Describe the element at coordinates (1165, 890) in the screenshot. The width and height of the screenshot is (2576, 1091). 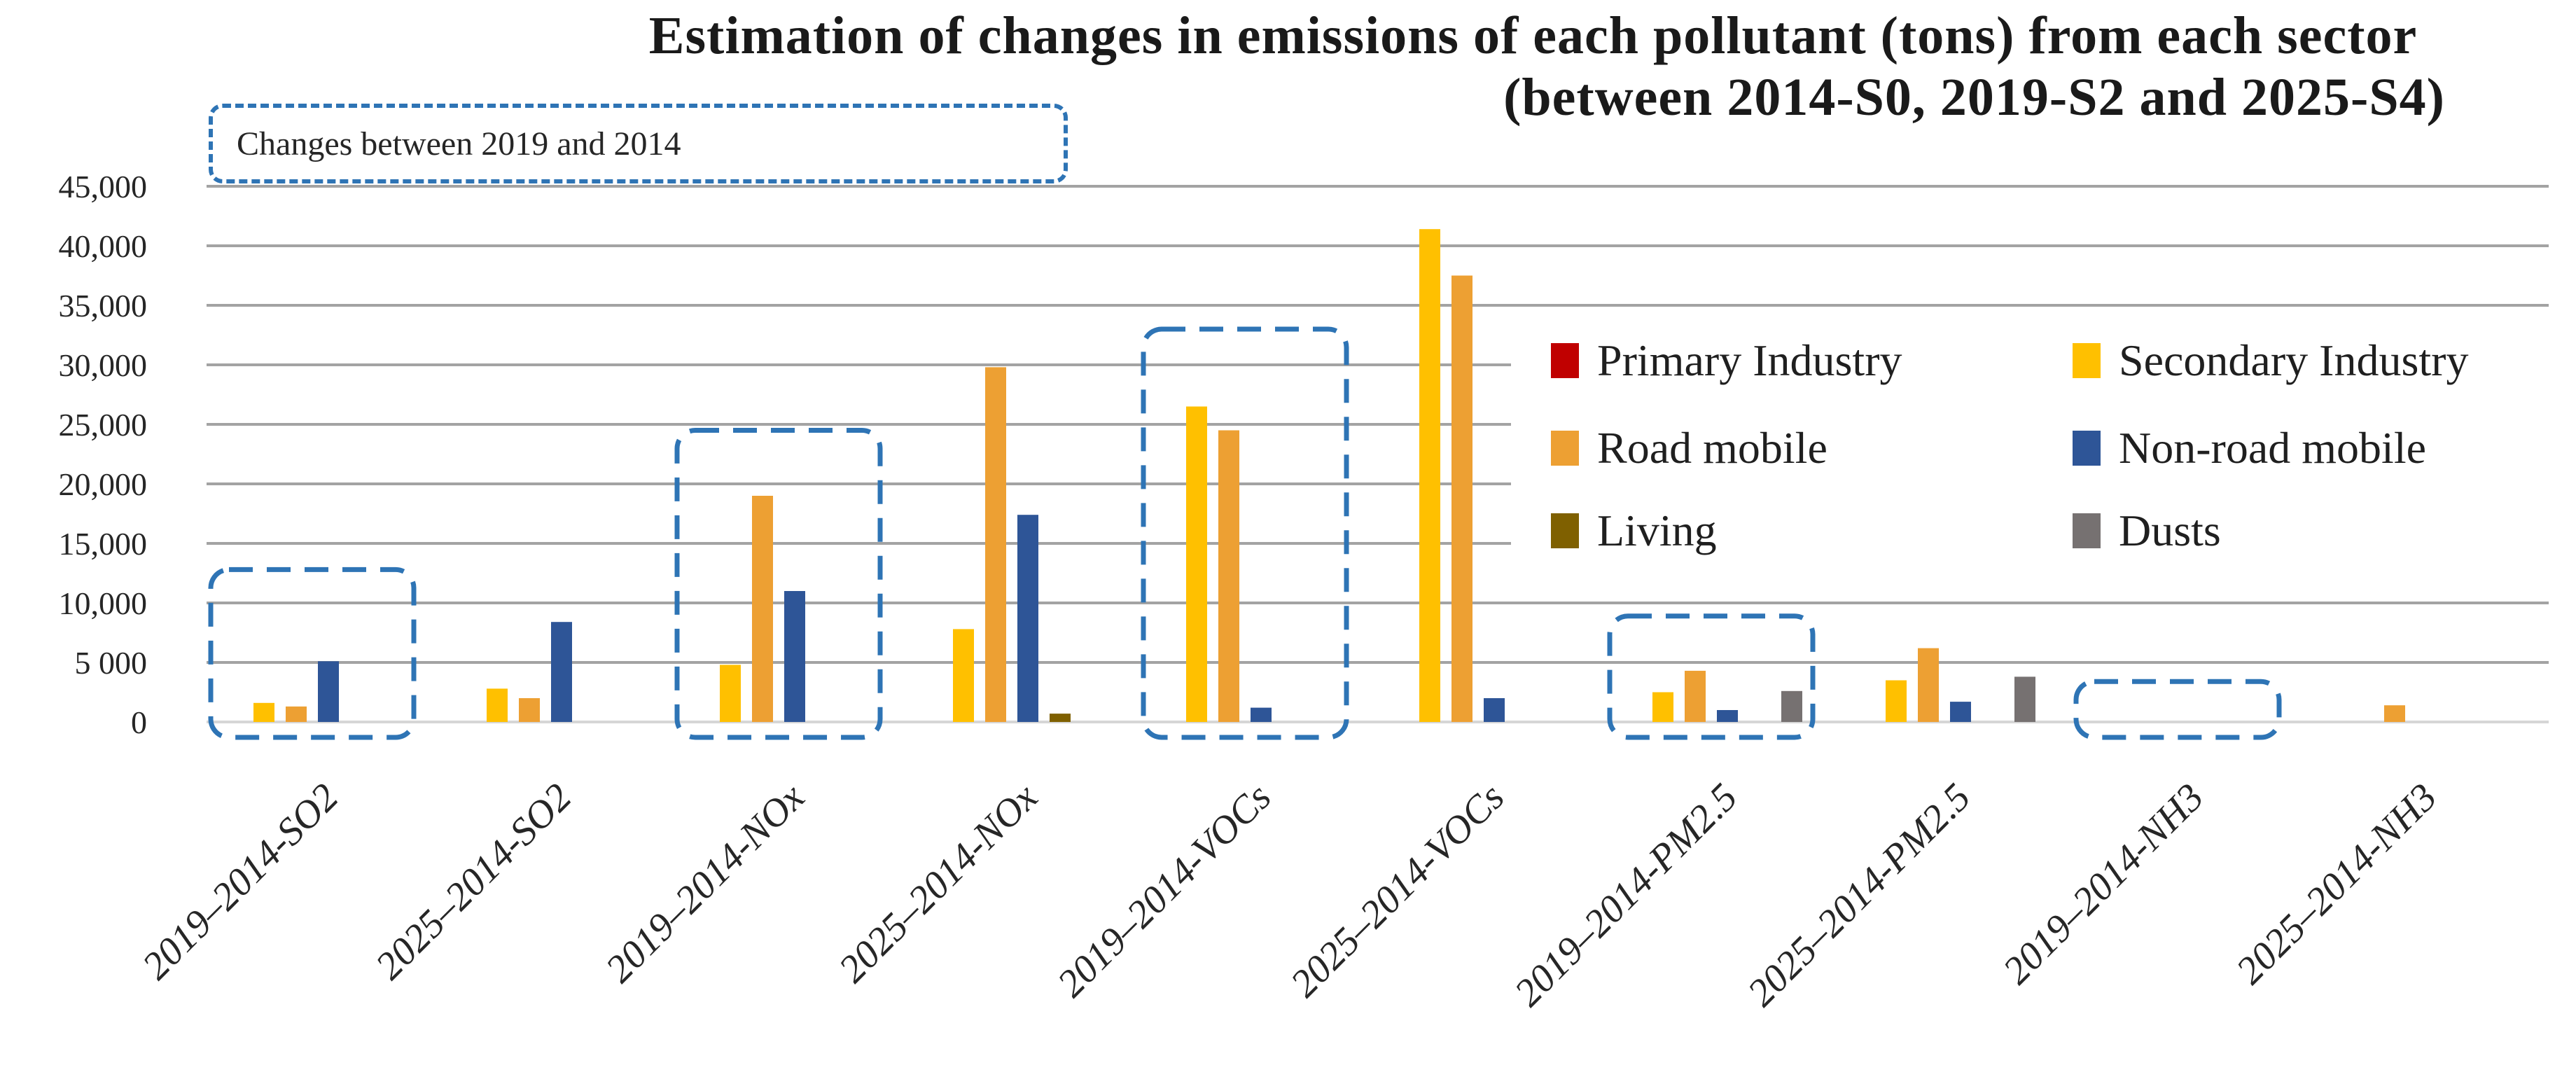
I see `x-category-label-2019-2014-vocs: 2019–2014-VOCs` at that location.